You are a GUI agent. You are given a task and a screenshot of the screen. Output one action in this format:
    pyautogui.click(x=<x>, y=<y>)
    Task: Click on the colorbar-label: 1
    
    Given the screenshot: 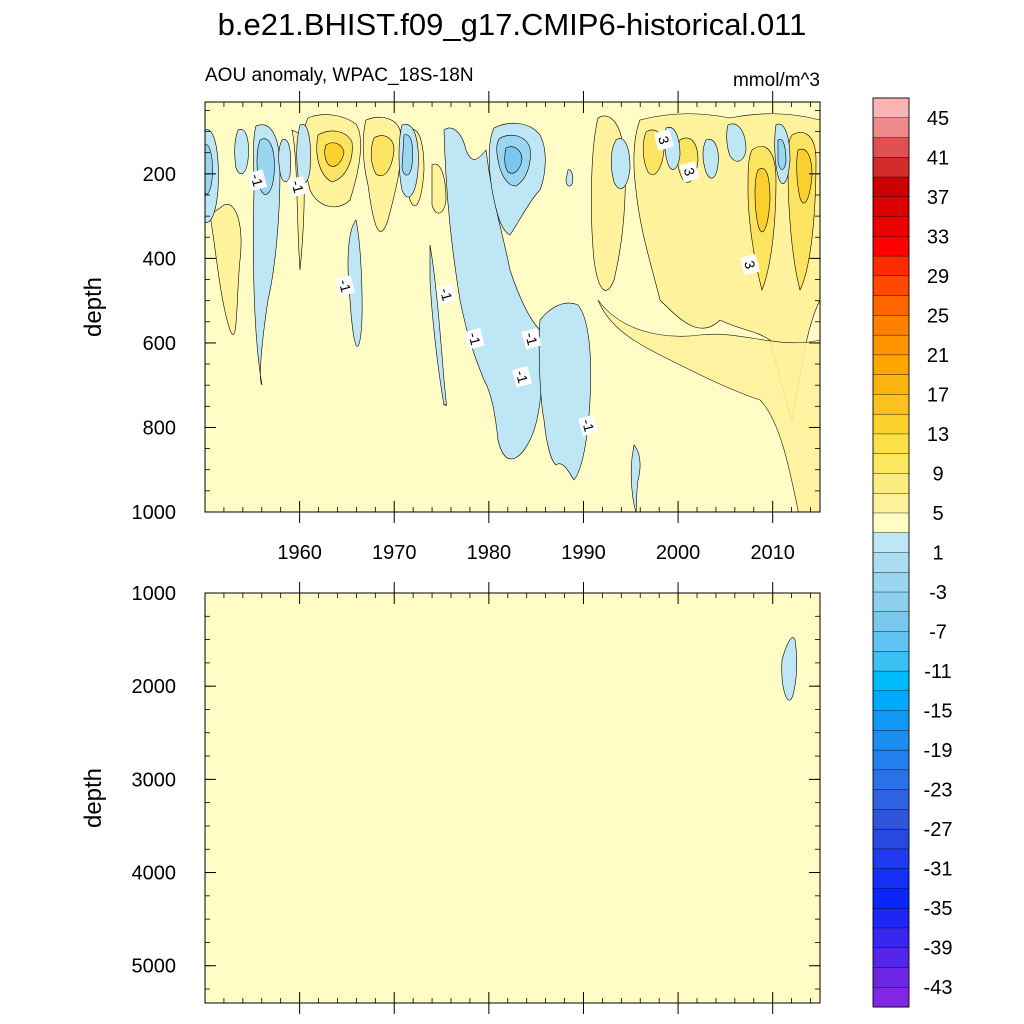 What is the action you would take?
    pyautogui.click(x=937, y=554)
    